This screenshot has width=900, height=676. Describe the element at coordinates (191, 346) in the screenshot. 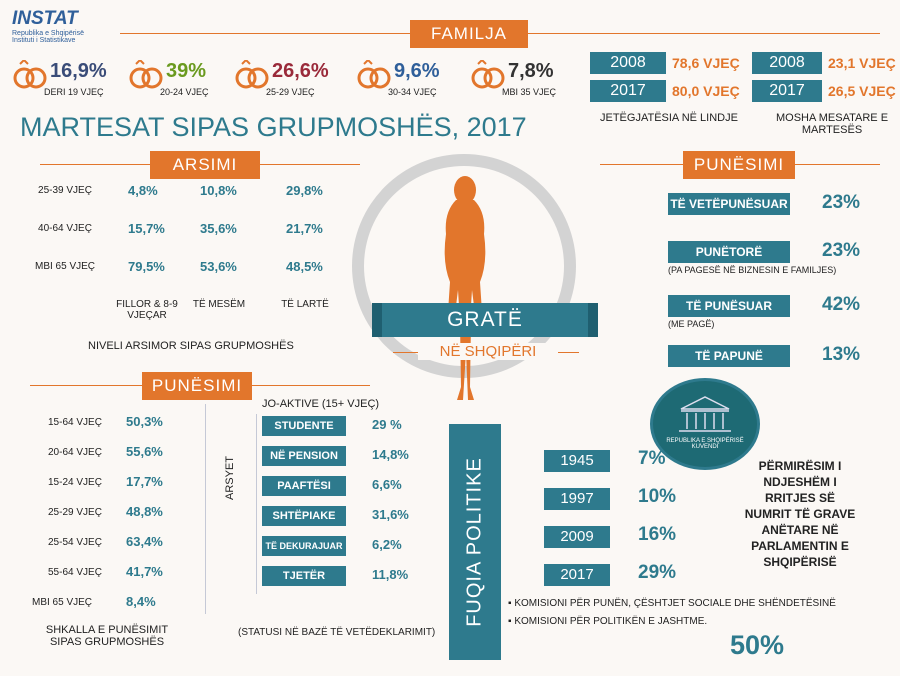

I see `education-caption: NIVELI ARSIMOR SIPAS GRUPMOSHËS` at that location.